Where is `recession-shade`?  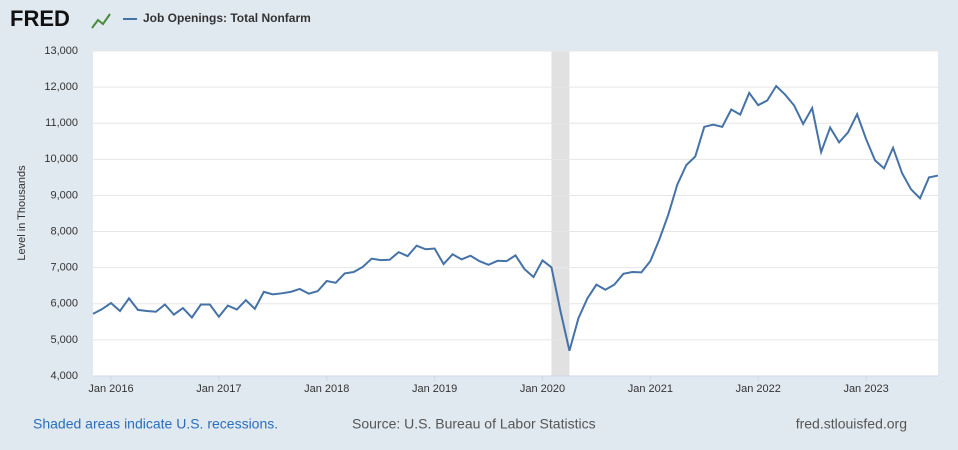
recession-shade is located at coordinates (560, 213).